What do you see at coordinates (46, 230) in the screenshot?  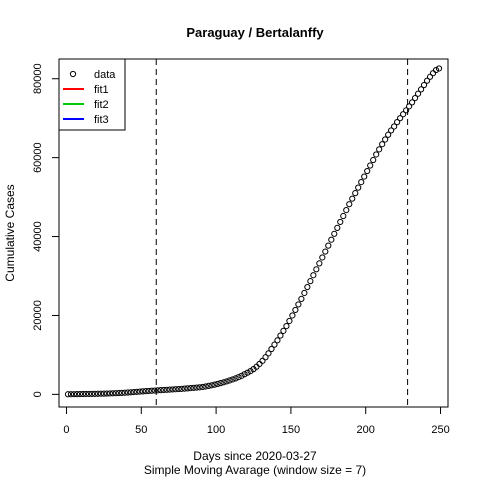 I see `y-axis: 0 20000 40000 60000 80000` at bounding box center [46, 230].